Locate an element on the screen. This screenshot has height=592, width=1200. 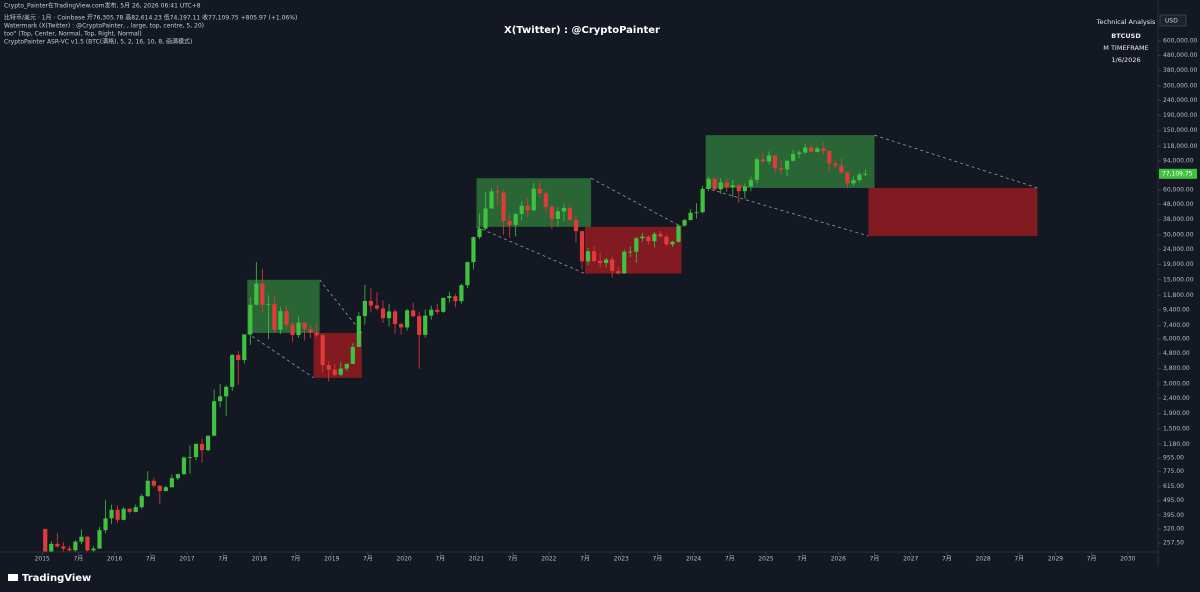
currency-button is located at coordinates (1173, 20).